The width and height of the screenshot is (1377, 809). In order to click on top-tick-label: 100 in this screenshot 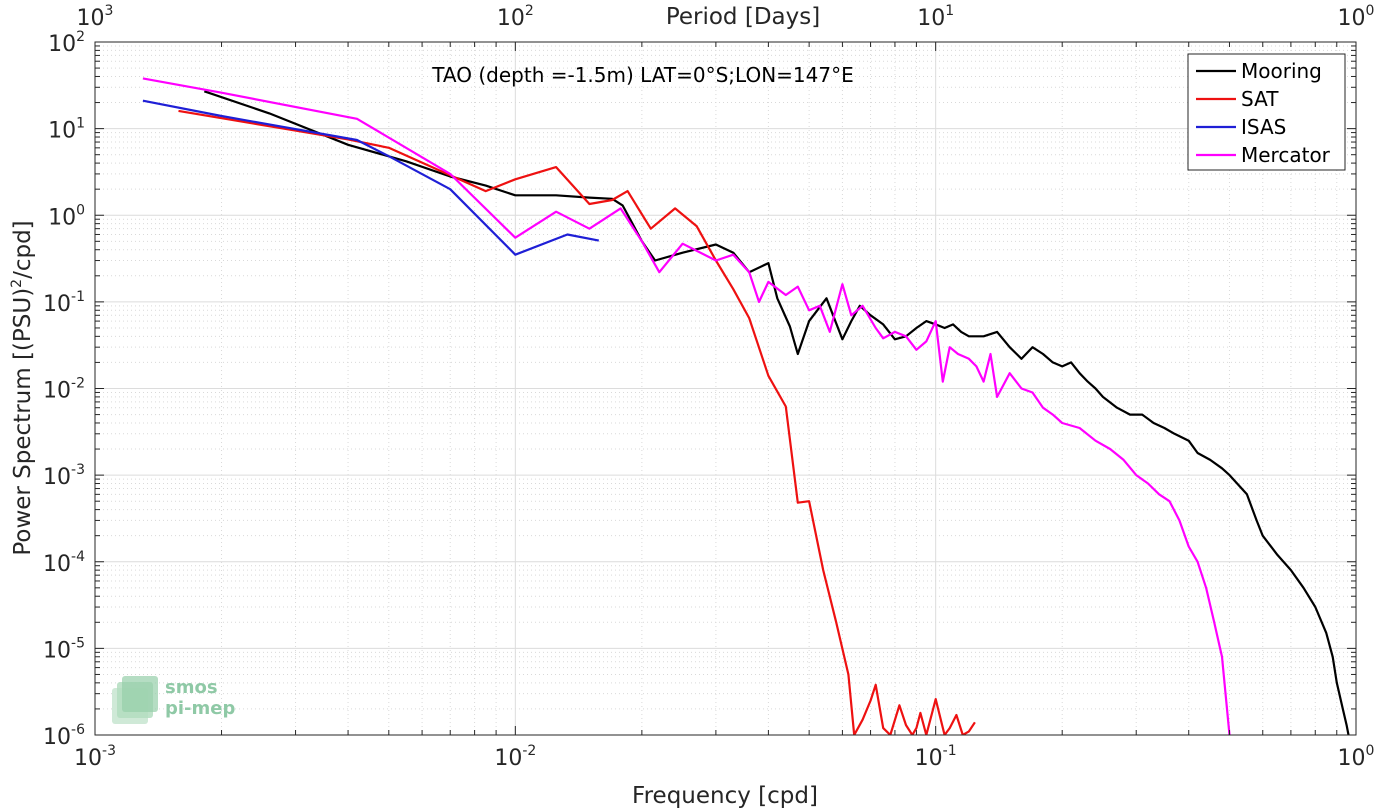, I will do `click(1356, 17)`.